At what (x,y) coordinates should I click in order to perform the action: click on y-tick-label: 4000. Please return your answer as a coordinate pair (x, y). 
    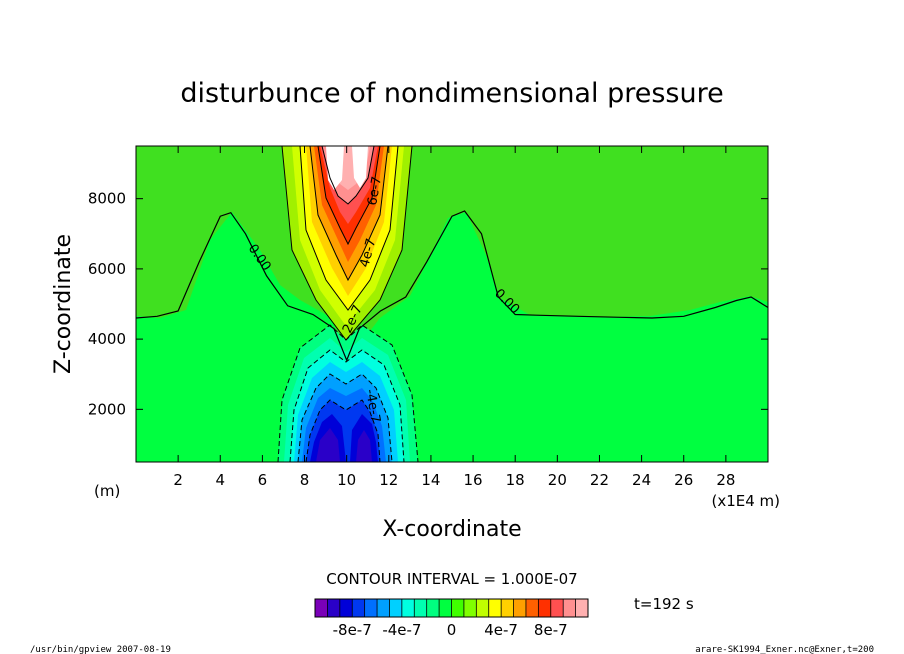
    Looking at the image, I should click on (107, 339).